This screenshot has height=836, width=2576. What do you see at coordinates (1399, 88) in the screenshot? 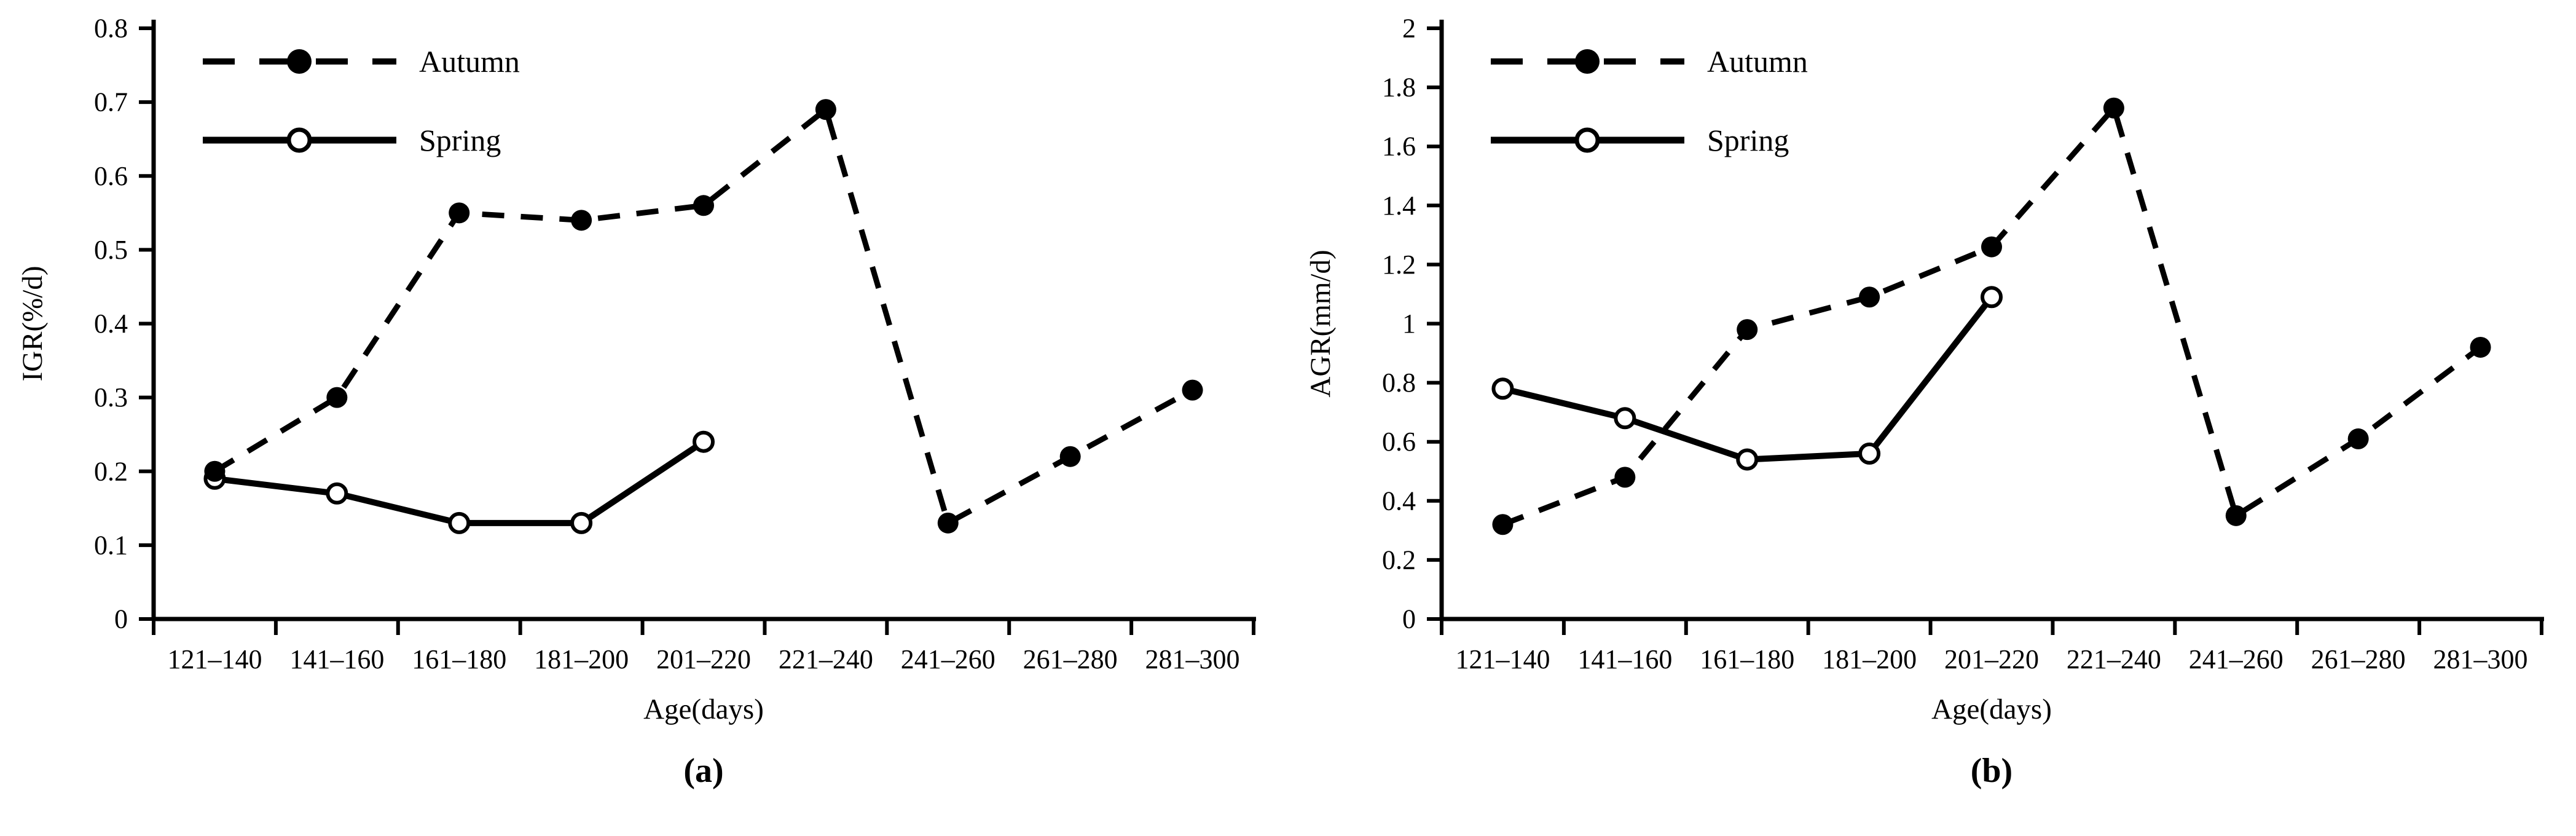
I see `y-tick-label: 1.8` at bounding box center [1399, 88].